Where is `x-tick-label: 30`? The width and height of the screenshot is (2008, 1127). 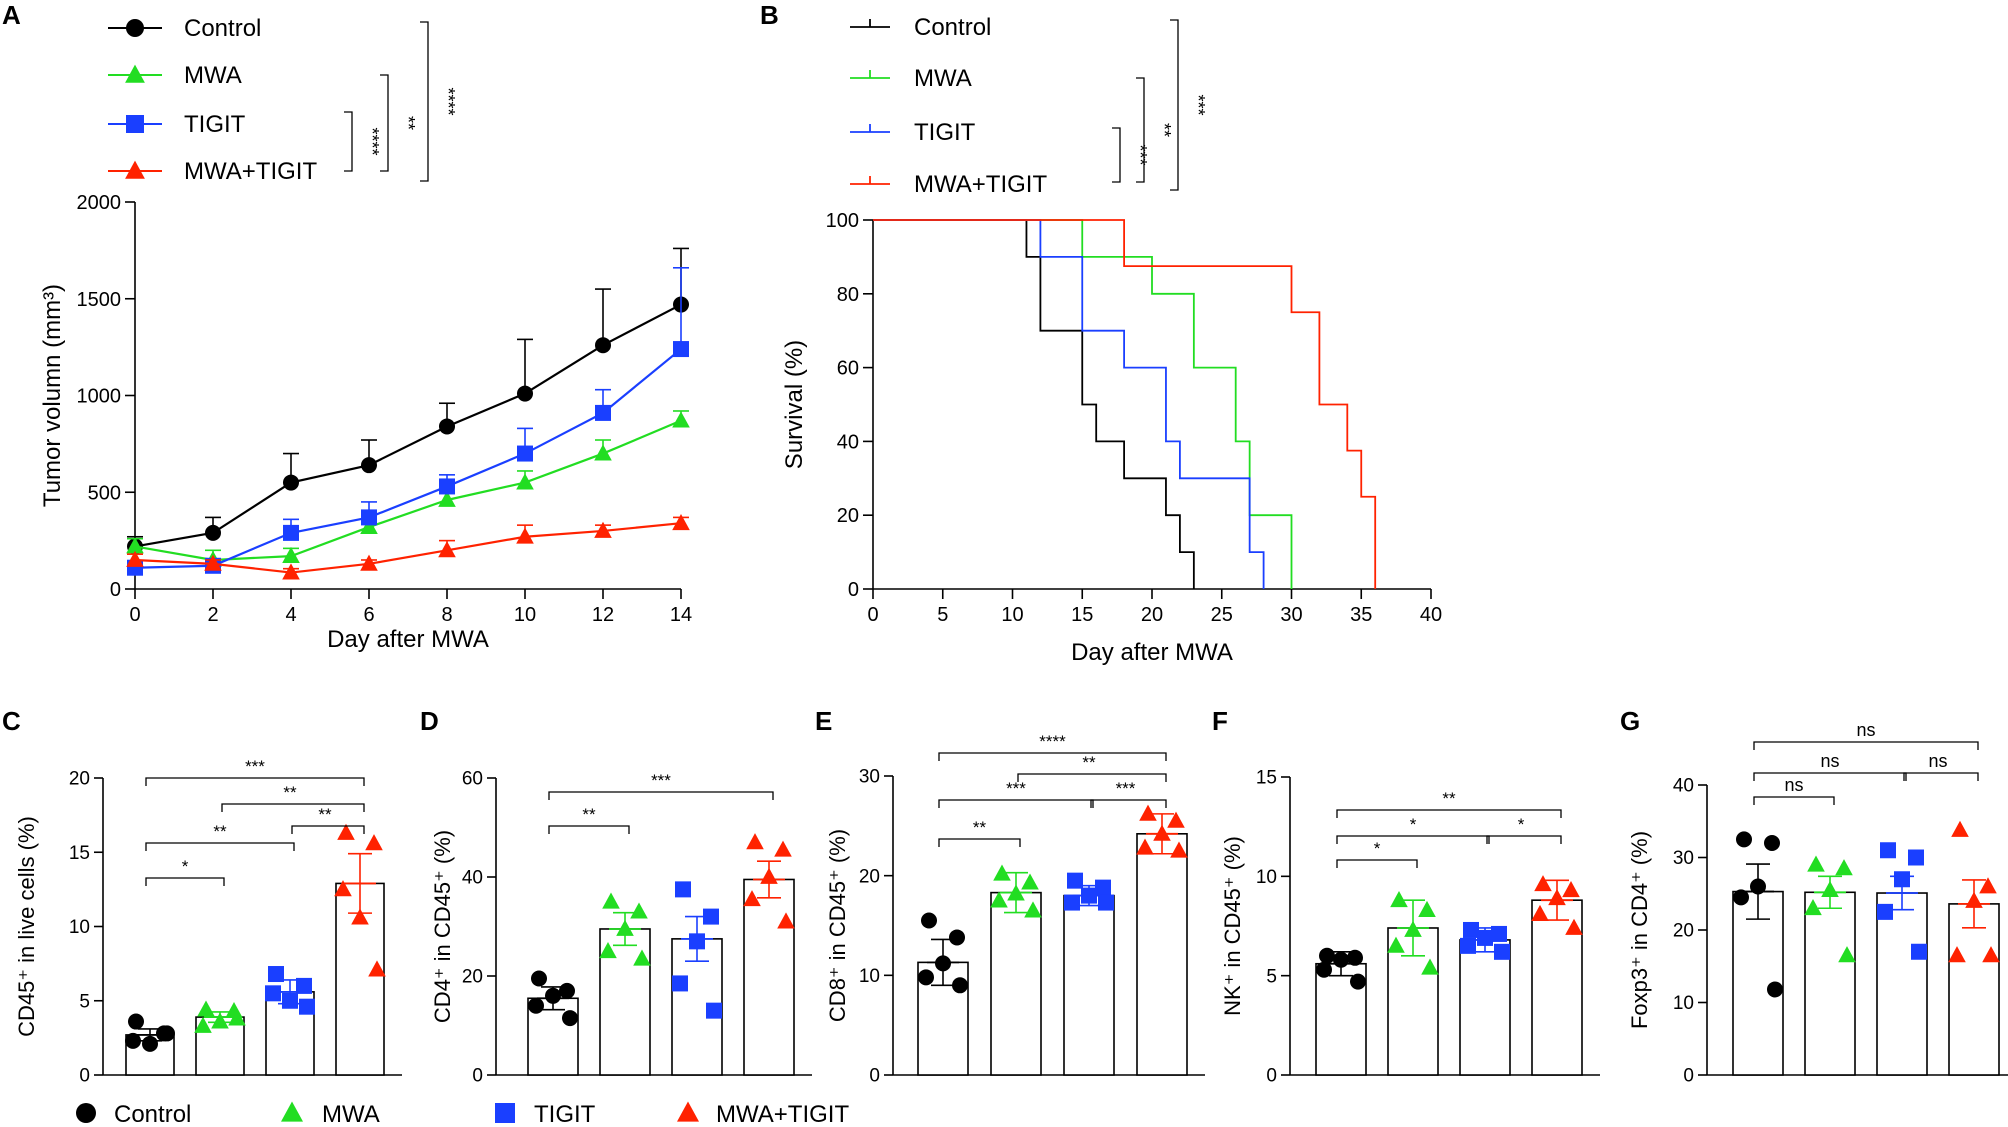 x-tick-label: 30 is located at coordinates (1291, 615).